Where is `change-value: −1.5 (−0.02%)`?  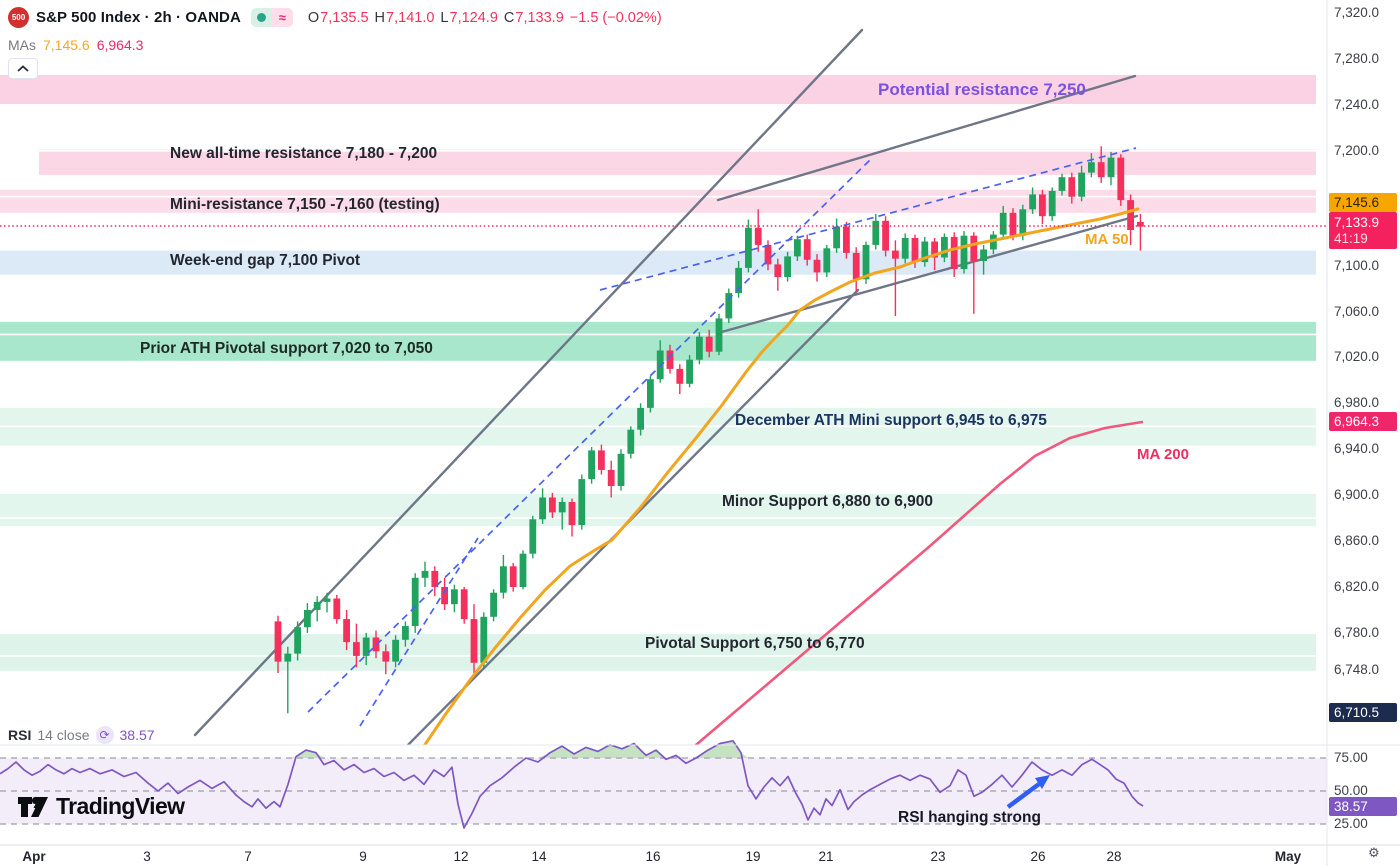
change-value: −1.5 (−0.02%) is located at coordinates (615, 17).